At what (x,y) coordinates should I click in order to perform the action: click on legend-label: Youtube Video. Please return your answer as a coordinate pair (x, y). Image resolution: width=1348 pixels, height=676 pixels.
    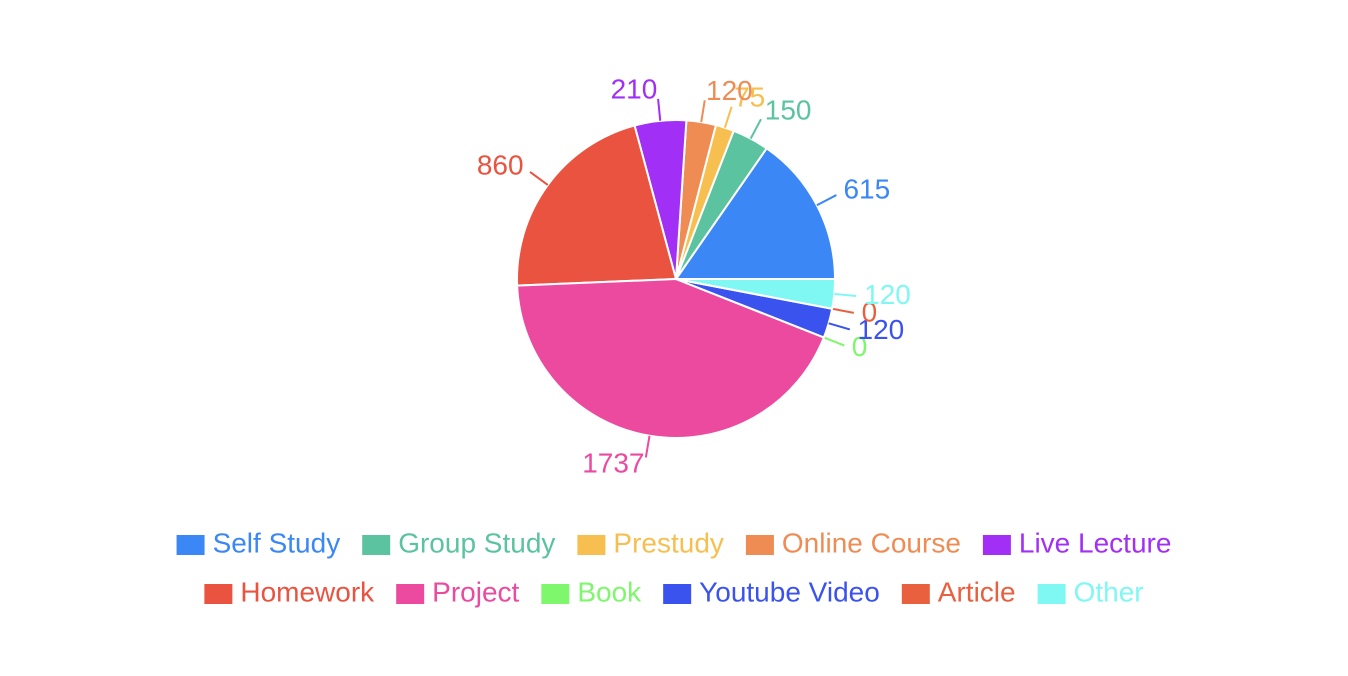
    Looking at the image, I should click on (789, 591).